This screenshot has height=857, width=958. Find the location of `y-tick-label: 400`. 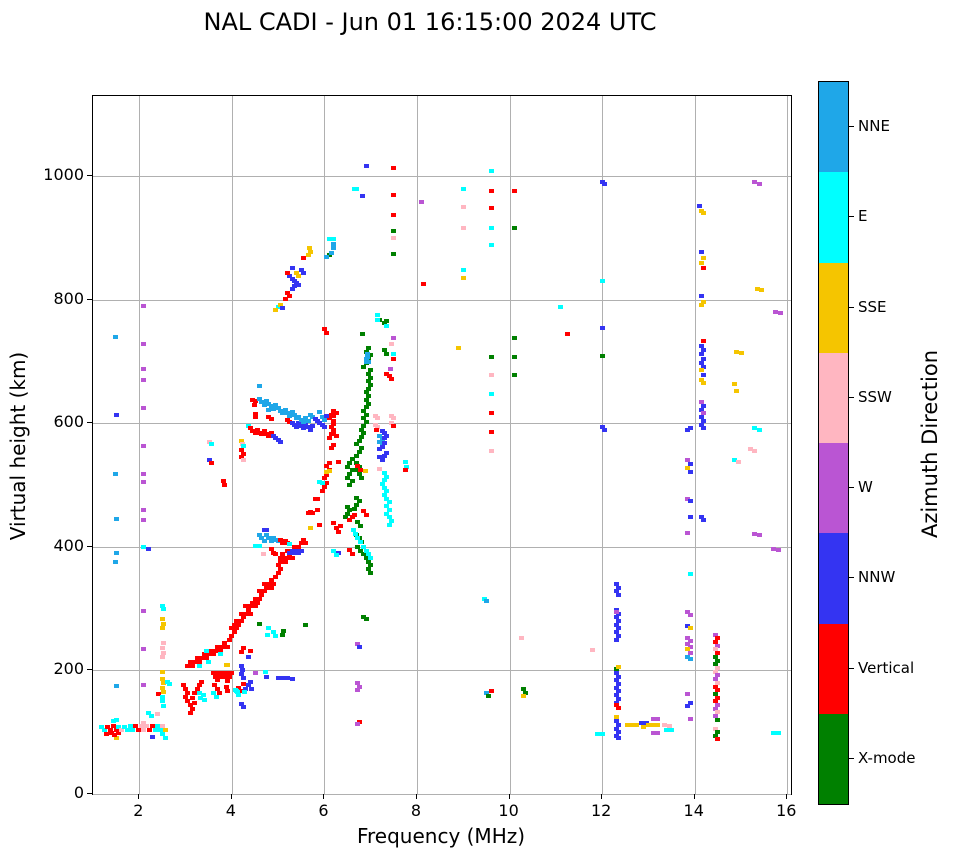

y-tick-label: 400 is located at coordinates (68, 545).